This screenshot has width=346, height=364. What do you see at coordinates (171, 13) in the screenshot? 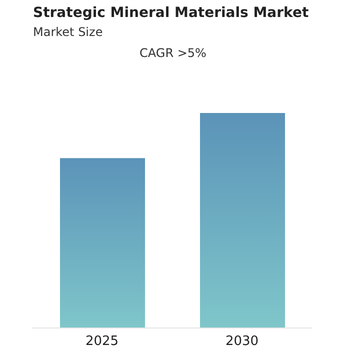
I see `chart-title: Strategic Mineral Materials Market` at bounding box center [171, 13].